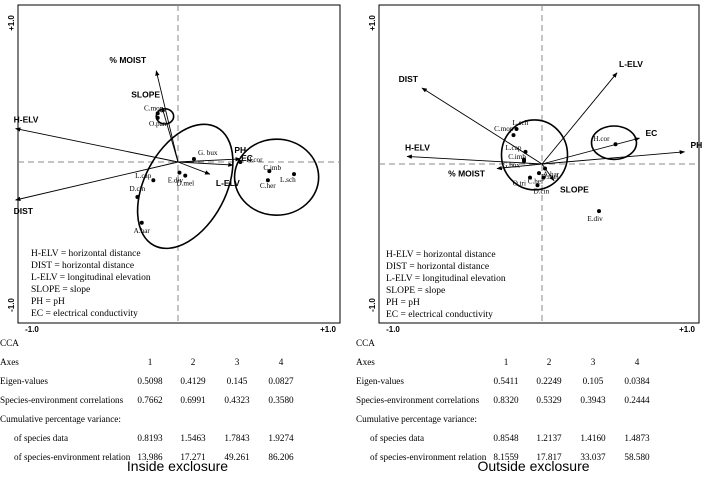 This screenshot has width=711, height=481. What do you see at coordinates (137, 196) in the screenshot?
I see `species-point-d-cin` at bounding box center [137, 196].